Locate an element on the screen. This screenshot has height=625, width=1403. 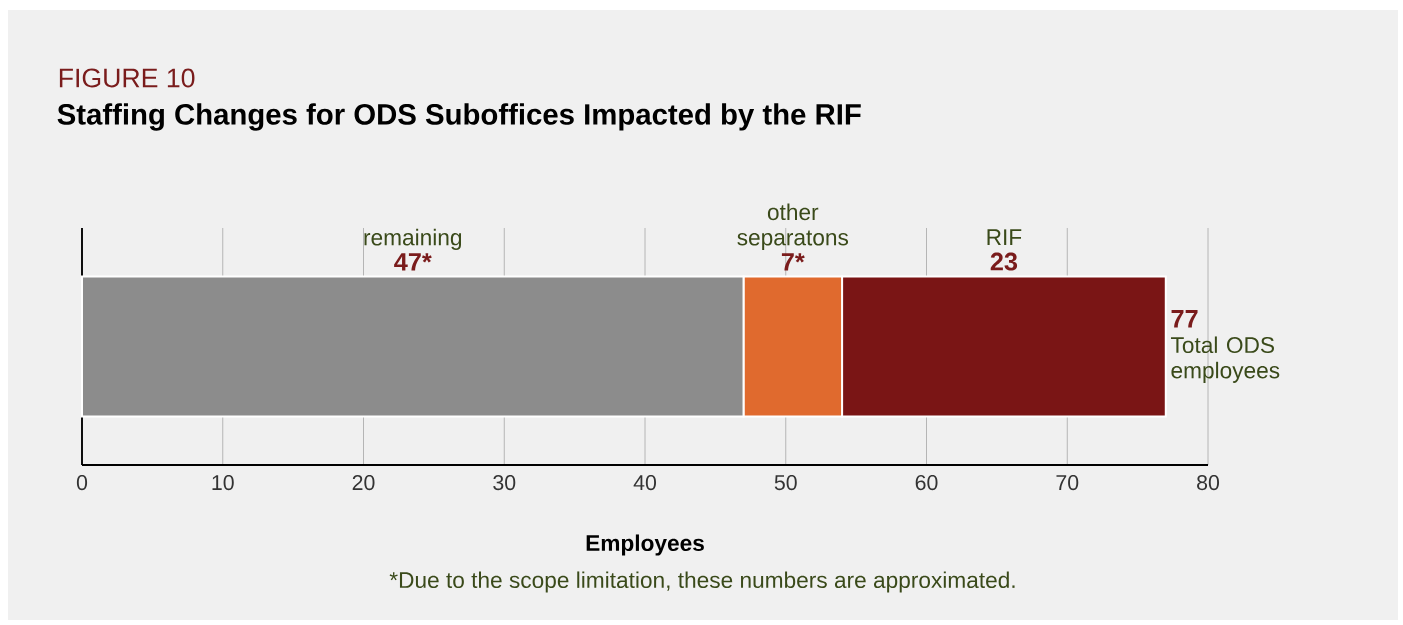
x-tick-label: 70 is located at coordinates (1067, 483).